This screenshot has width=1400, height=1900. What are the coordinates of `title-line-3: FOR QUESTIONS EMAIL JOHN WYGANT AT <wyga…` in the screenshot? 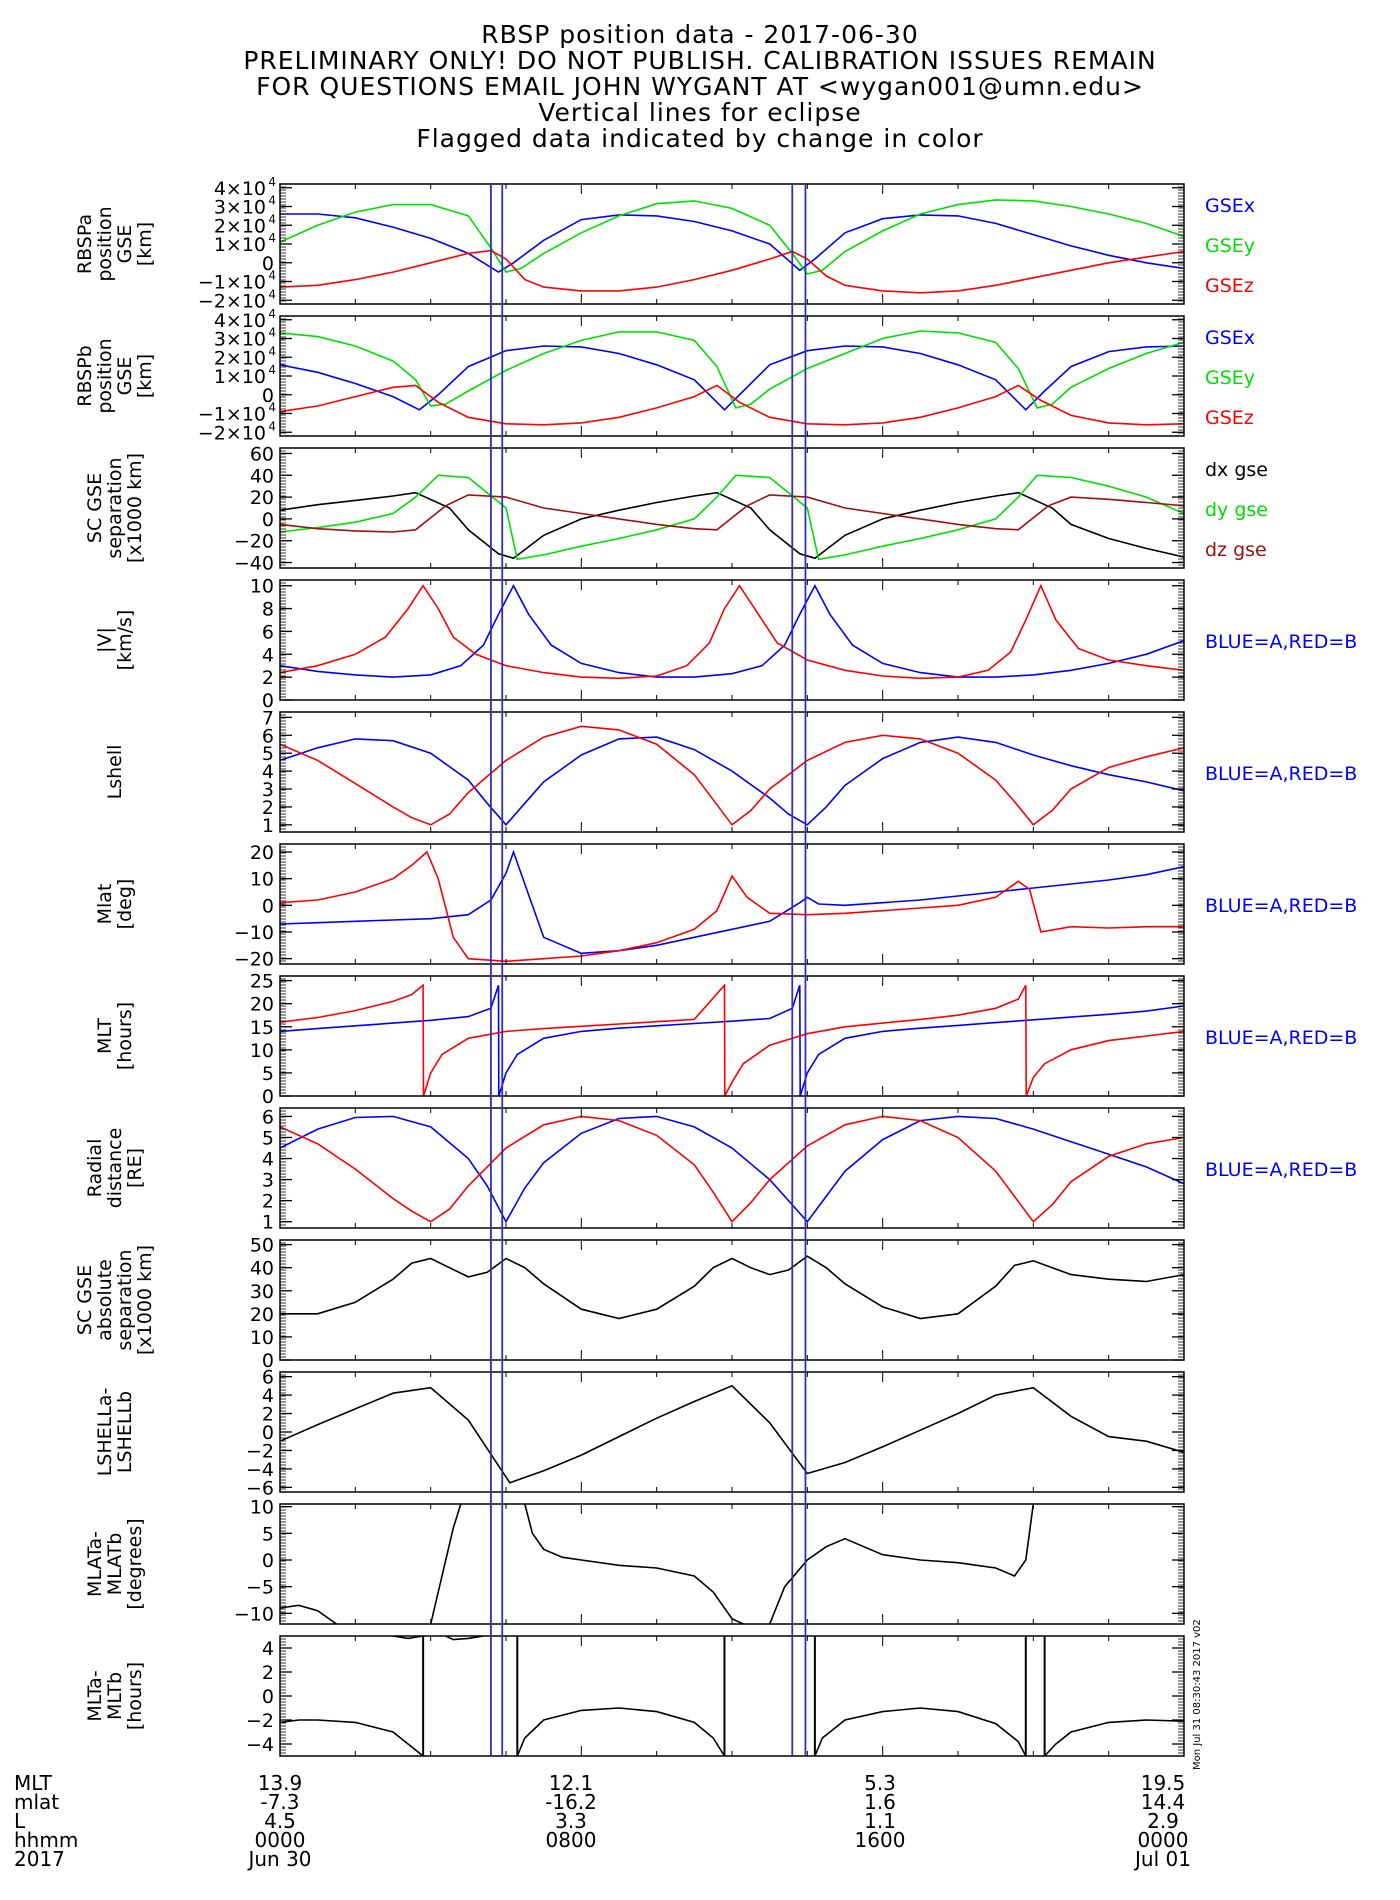 It's located at (700, 86).